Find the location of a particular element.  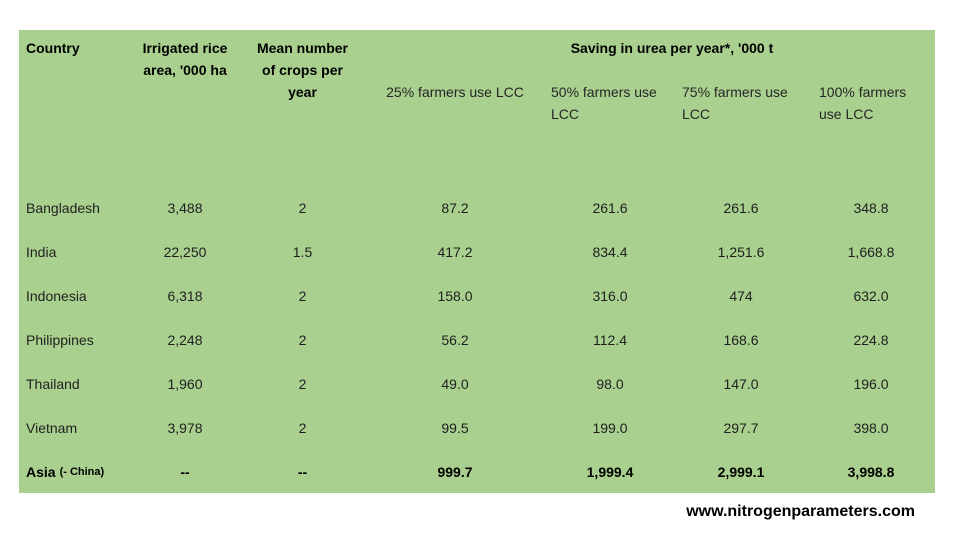

saving-group-header: Saving in urea per year*, '000 t is located at coordinates (672, 48).